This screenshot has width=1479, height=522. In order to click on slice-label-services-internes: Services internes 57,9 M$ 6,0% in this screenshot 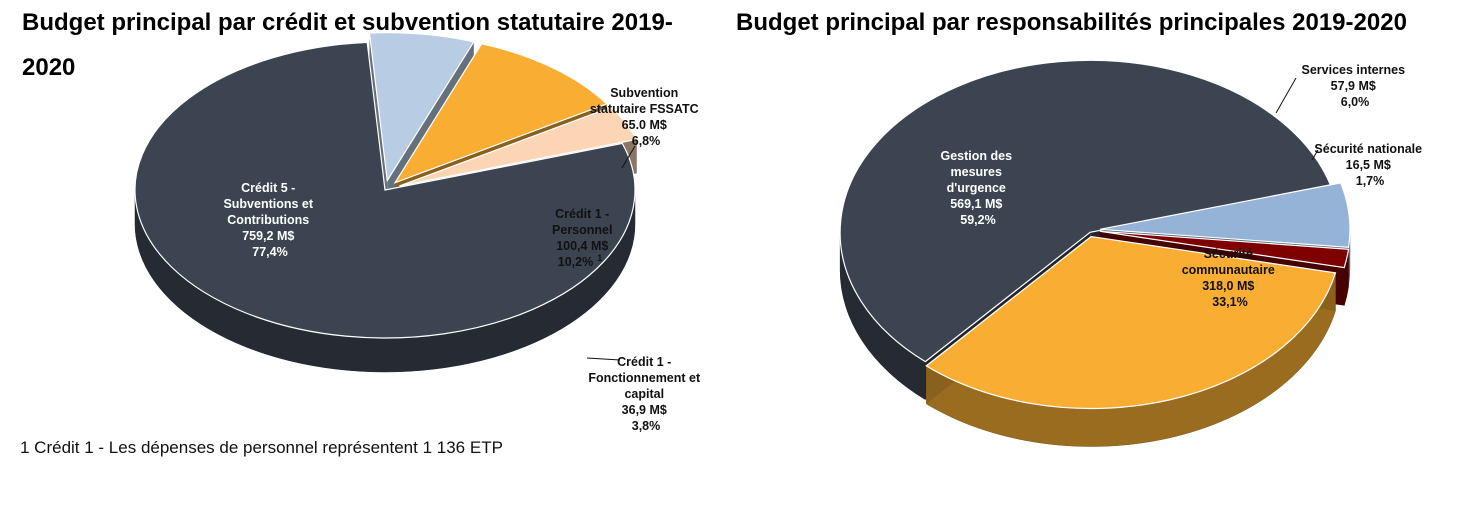, I will do `click(1354, 86)`.